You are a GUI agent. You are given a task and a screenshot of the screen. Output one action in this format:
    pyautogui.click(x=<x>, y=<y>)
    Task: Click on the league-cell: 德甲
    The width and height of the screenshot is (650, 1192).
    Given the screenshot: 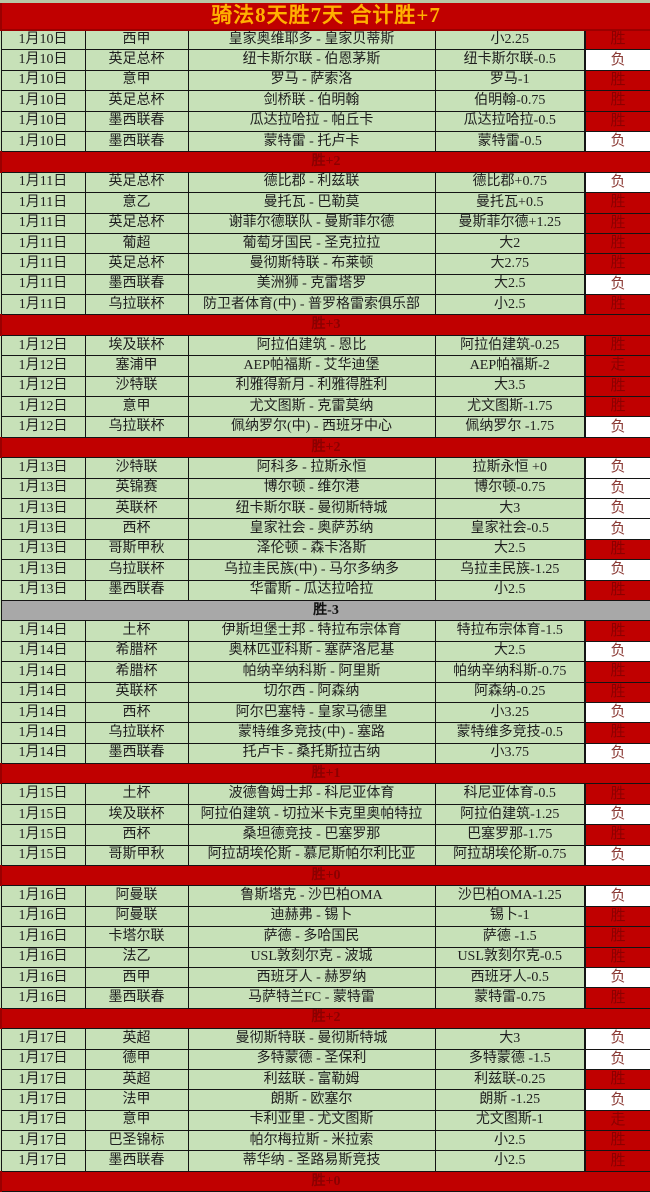 What is the action you would take?
    pyautogui.click(x=136, y=1059)
    